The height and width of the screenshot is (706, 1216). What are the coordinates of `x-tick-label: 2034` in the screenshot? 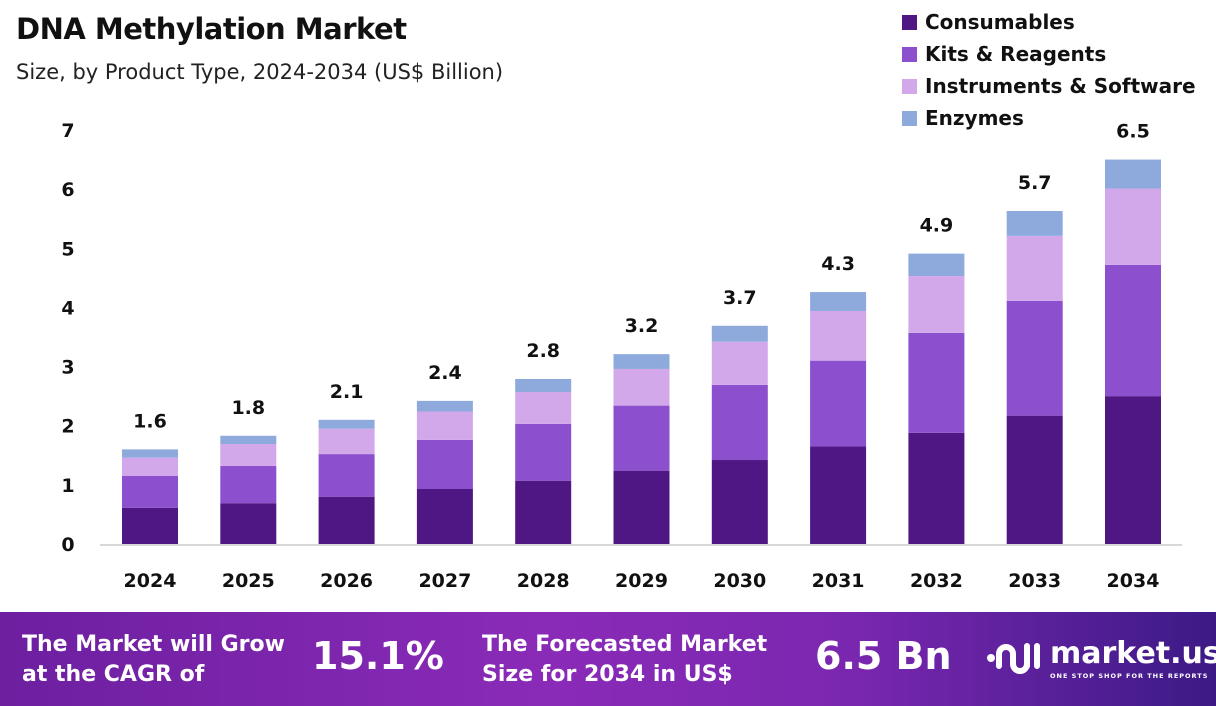 It's located at (1133, 581).